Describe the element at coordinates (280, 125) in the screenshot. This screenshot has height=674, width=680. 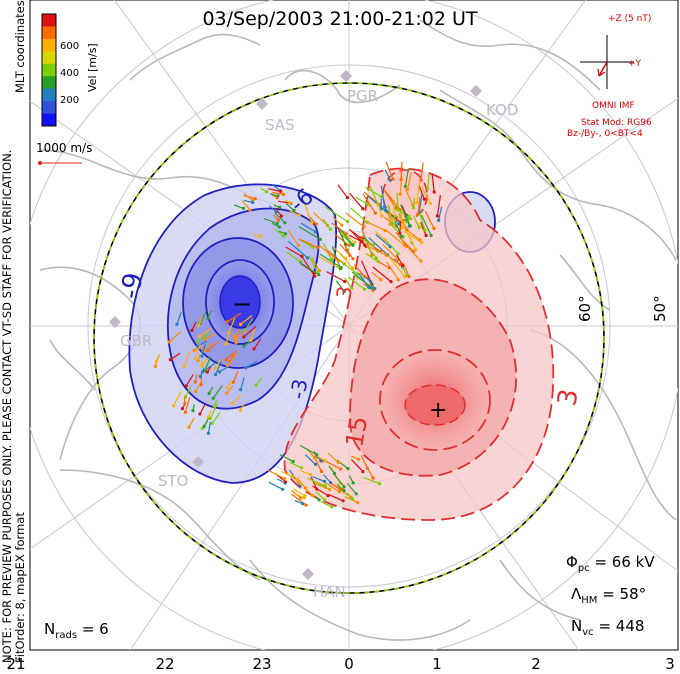
I see `station-label-sas: SAS` at that location.